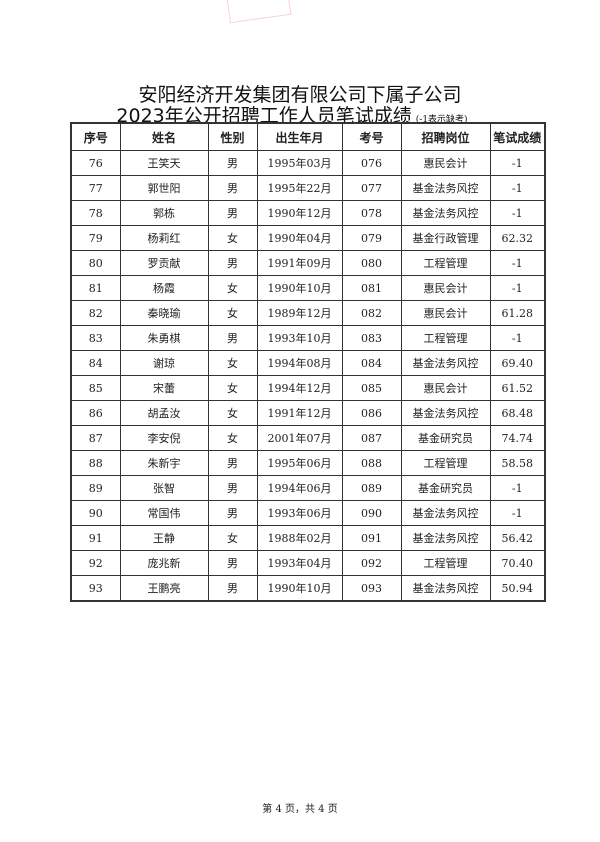  Describe the element at coordinates (264, 116) in the screenshot. I see `title-text: 2023年公开招聘工作人员笔试成绩` at that location.